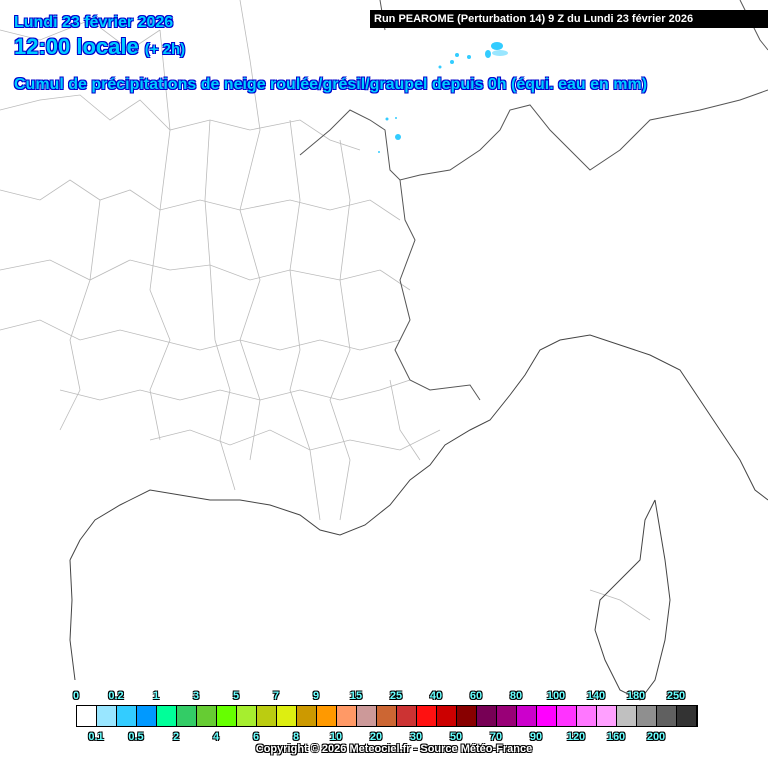 This screenshot has height=768, width=768. Describe the element at coordinates (136, 737) in the screenshot. I see `legend-label-bottom: 0.5` at that location.